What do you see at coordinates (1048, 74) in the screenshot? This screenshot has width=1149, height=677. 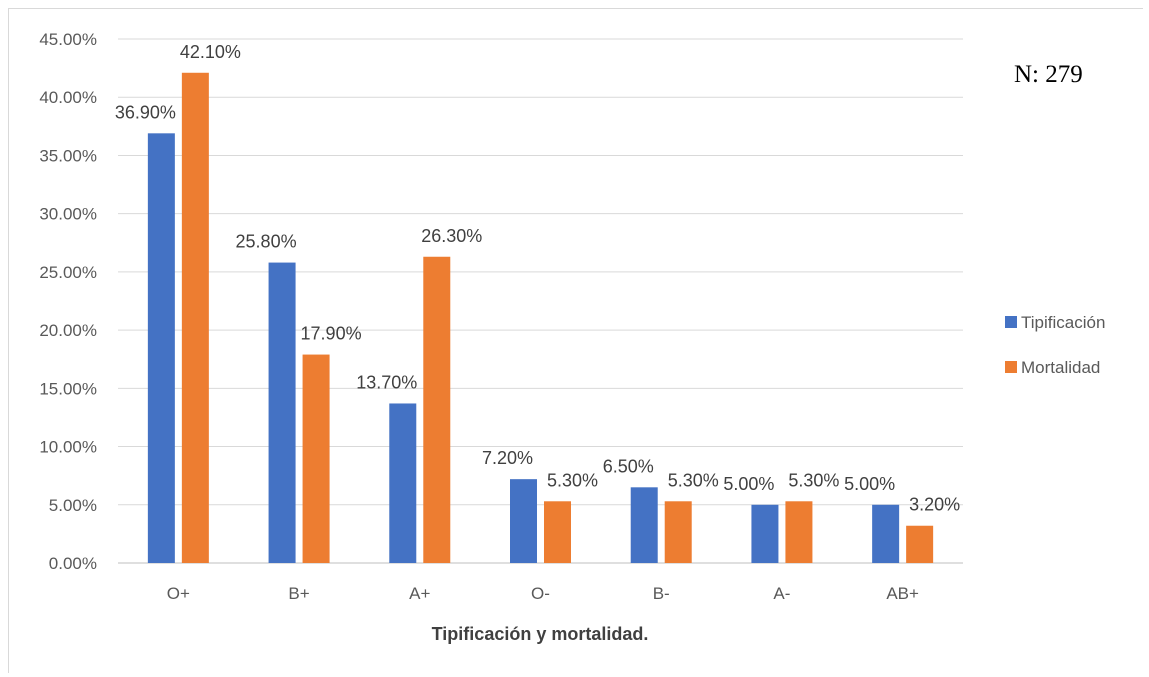 I see `sample-size-annotation: N: 279` at bounding box center [1048, 74].